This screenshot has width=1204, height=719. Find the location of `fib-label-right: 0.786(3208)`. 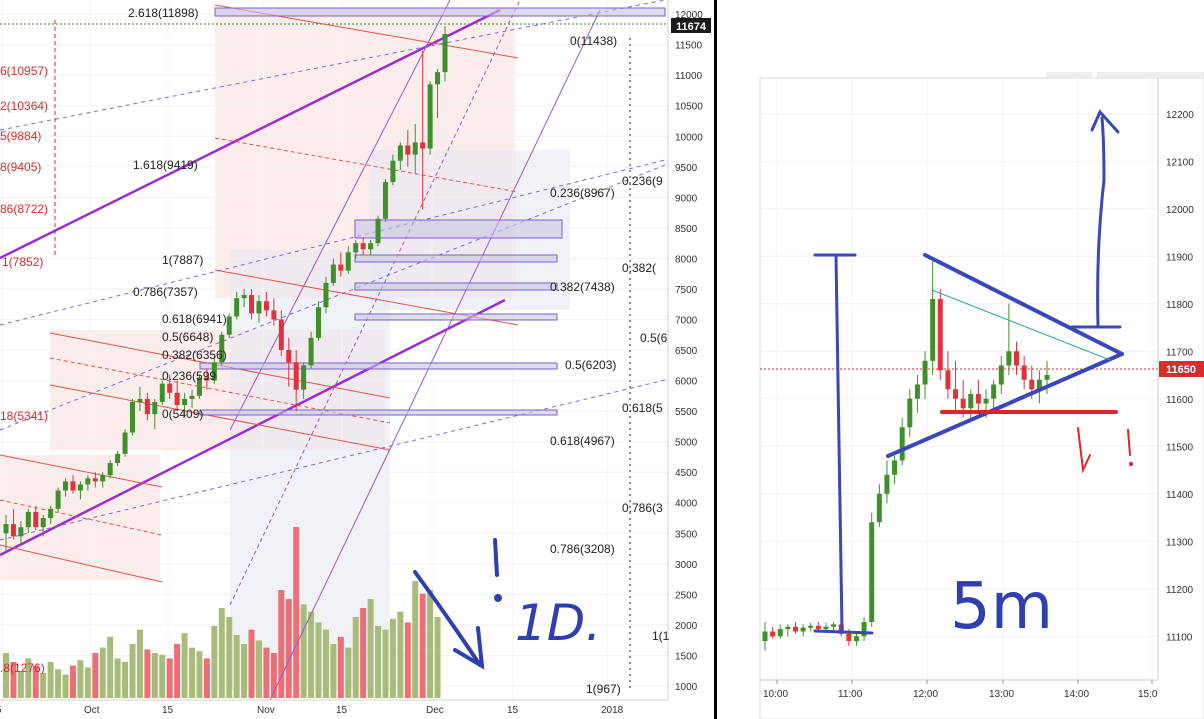

fib-label-right: 0.786(3208) is located at coordinates (582, 549).